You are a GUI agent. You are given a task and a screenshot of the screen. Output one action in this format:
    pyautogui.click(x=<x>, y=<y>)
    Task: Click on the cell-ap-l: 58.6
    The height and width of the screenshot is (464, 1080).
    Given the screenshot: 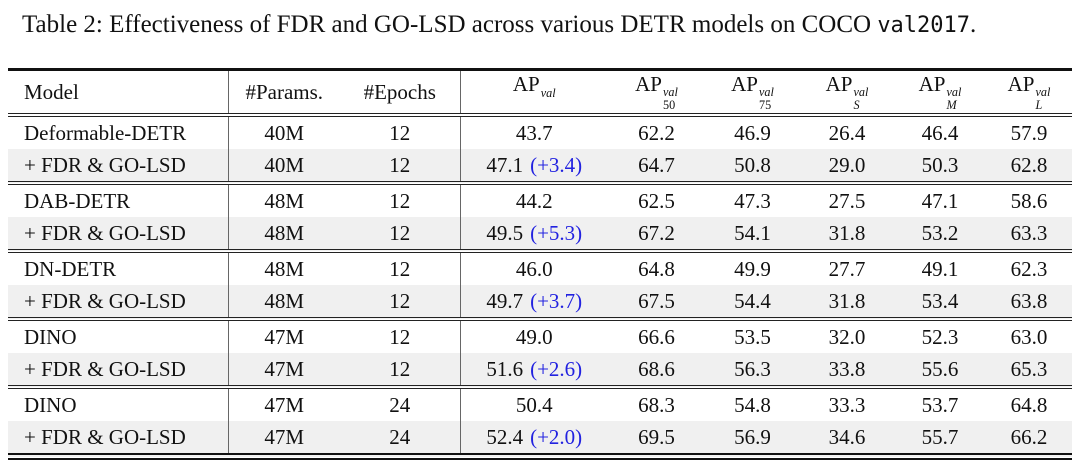 What is the action you would take?
    pyautogui.click(x=1029, y=200)
    